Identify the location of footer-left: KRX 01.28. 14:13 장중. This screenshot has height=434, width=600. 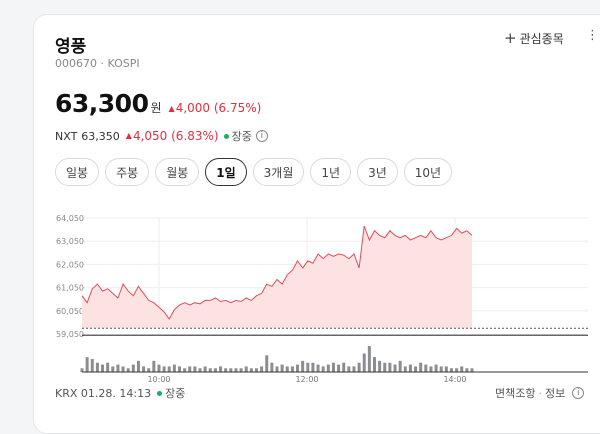
(120, 393).